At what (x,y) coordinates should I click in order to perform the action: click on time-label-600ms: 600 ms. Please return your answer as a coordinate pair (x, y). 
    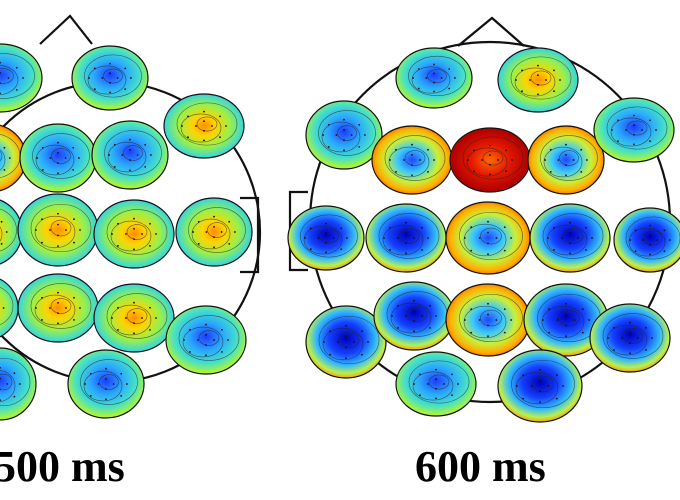
    Looking at the image, I should click on (480, 466).